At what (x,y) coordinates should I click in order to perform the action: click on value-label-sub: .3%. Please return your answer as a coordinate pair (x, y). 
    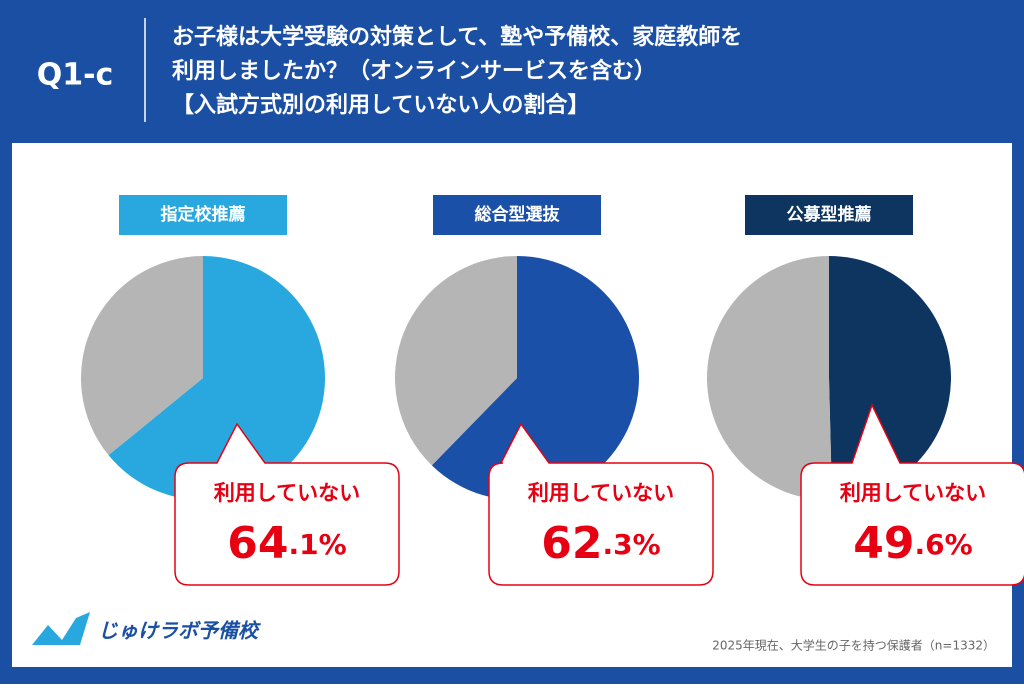
    Looking at the image, I should click on (632, 544).